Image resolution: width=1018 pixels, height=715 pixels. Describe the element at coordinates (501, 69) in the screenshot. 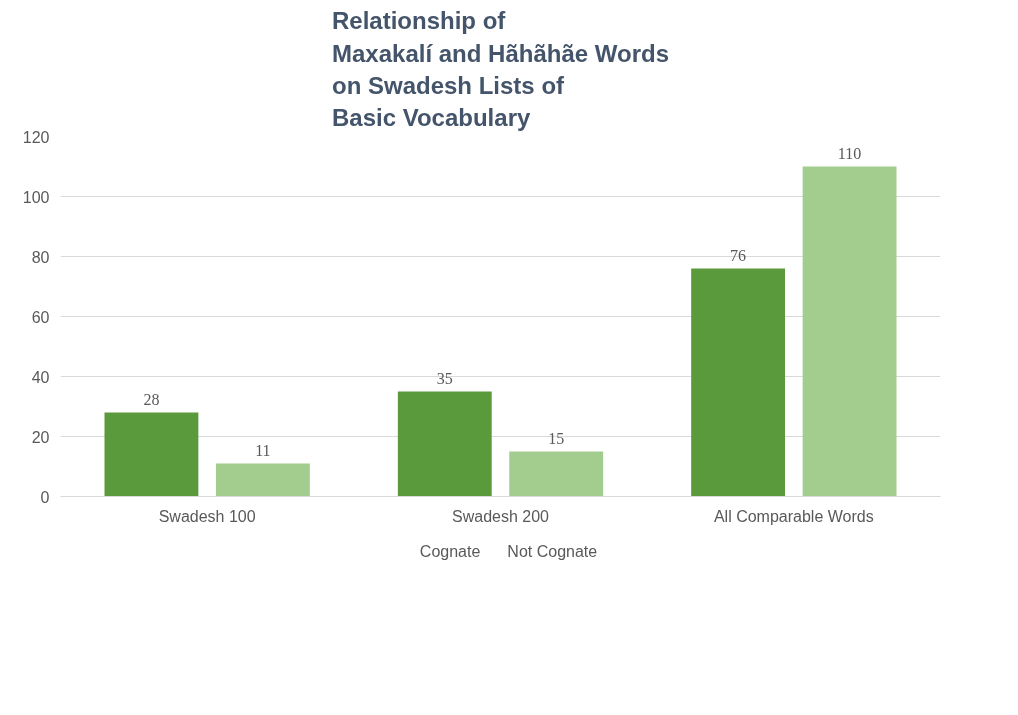

I see `chart-title: Relationship of Maxakalí and Hãhãhãe Words on Swadesh Lists of Basic Vocabulary` at that location.